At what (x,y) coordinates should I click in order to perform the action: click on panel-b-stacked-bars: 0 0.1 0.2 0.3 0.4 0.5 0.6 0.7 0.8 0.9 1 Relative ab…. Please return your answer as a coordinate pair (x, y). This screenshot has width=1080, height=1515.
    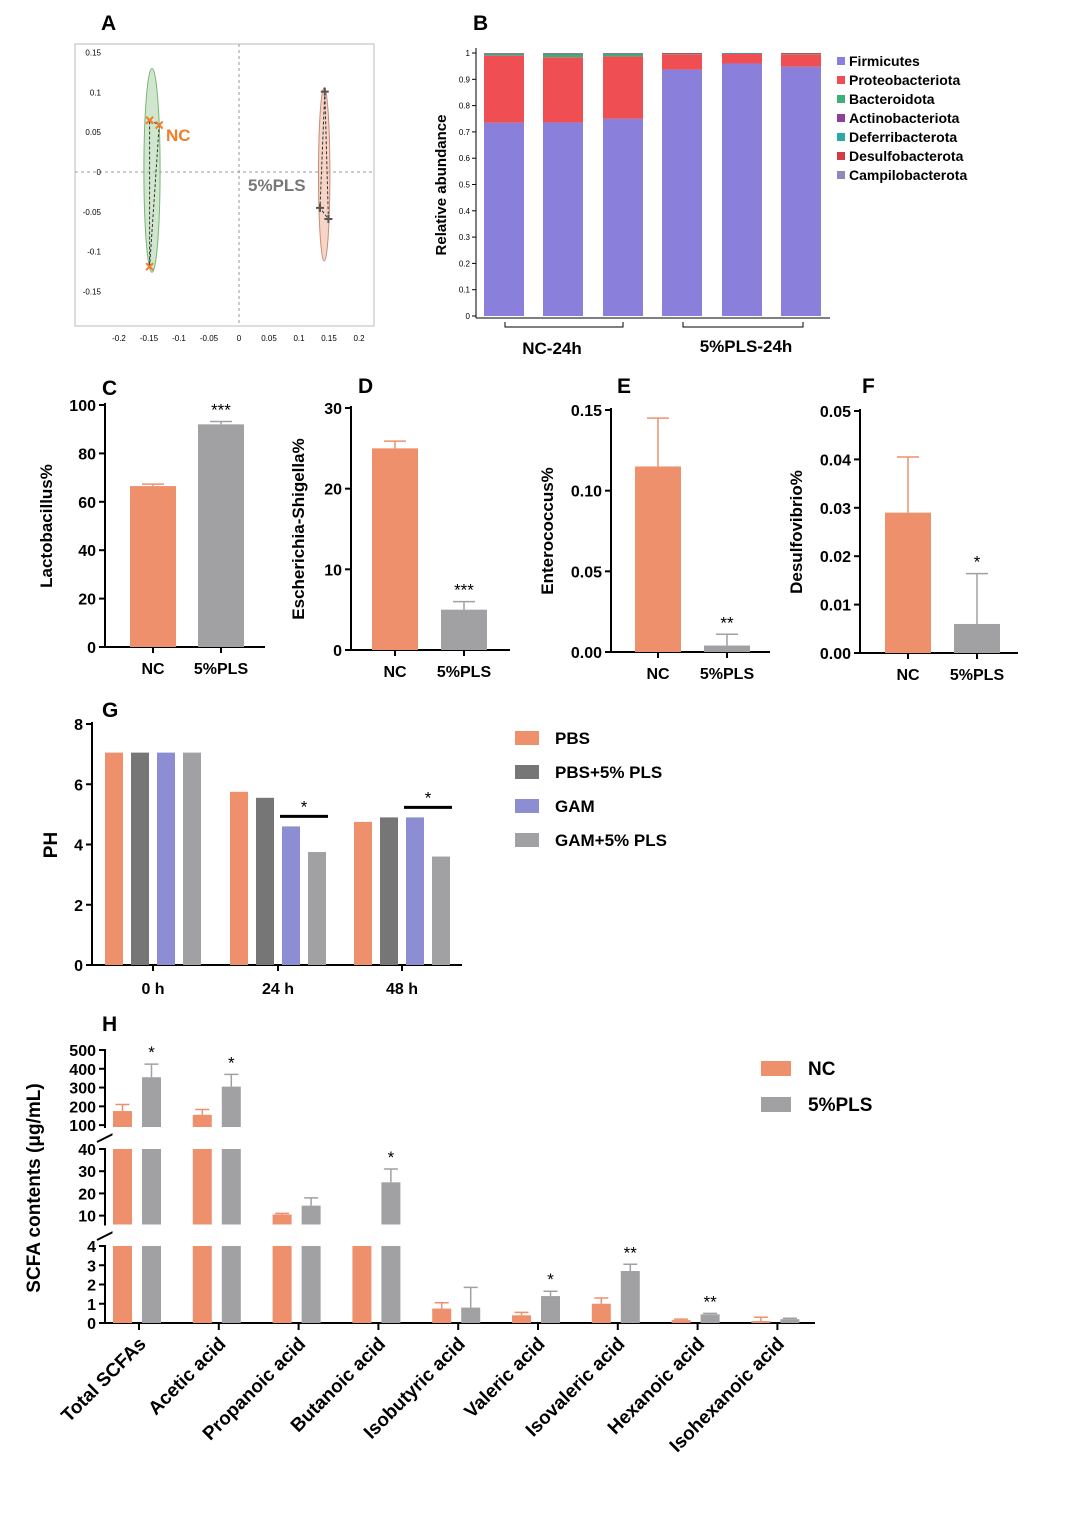
    Looking at the image, I should click on (700, 203).